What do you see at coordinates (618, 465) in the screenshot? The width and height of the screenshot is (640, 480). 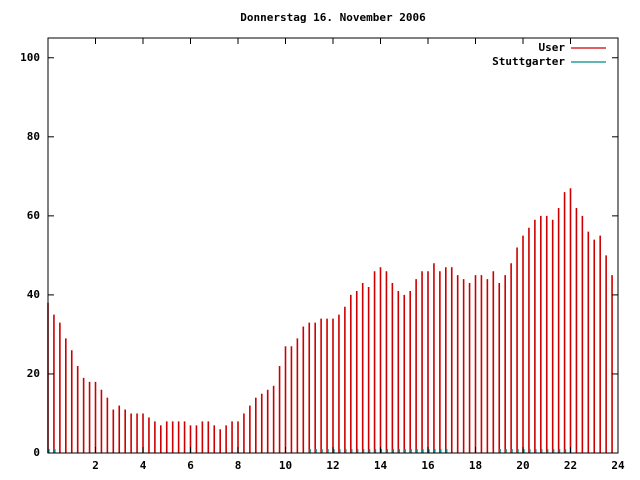 I see `x-tick-label: 24` at bounding box center [618, 465].